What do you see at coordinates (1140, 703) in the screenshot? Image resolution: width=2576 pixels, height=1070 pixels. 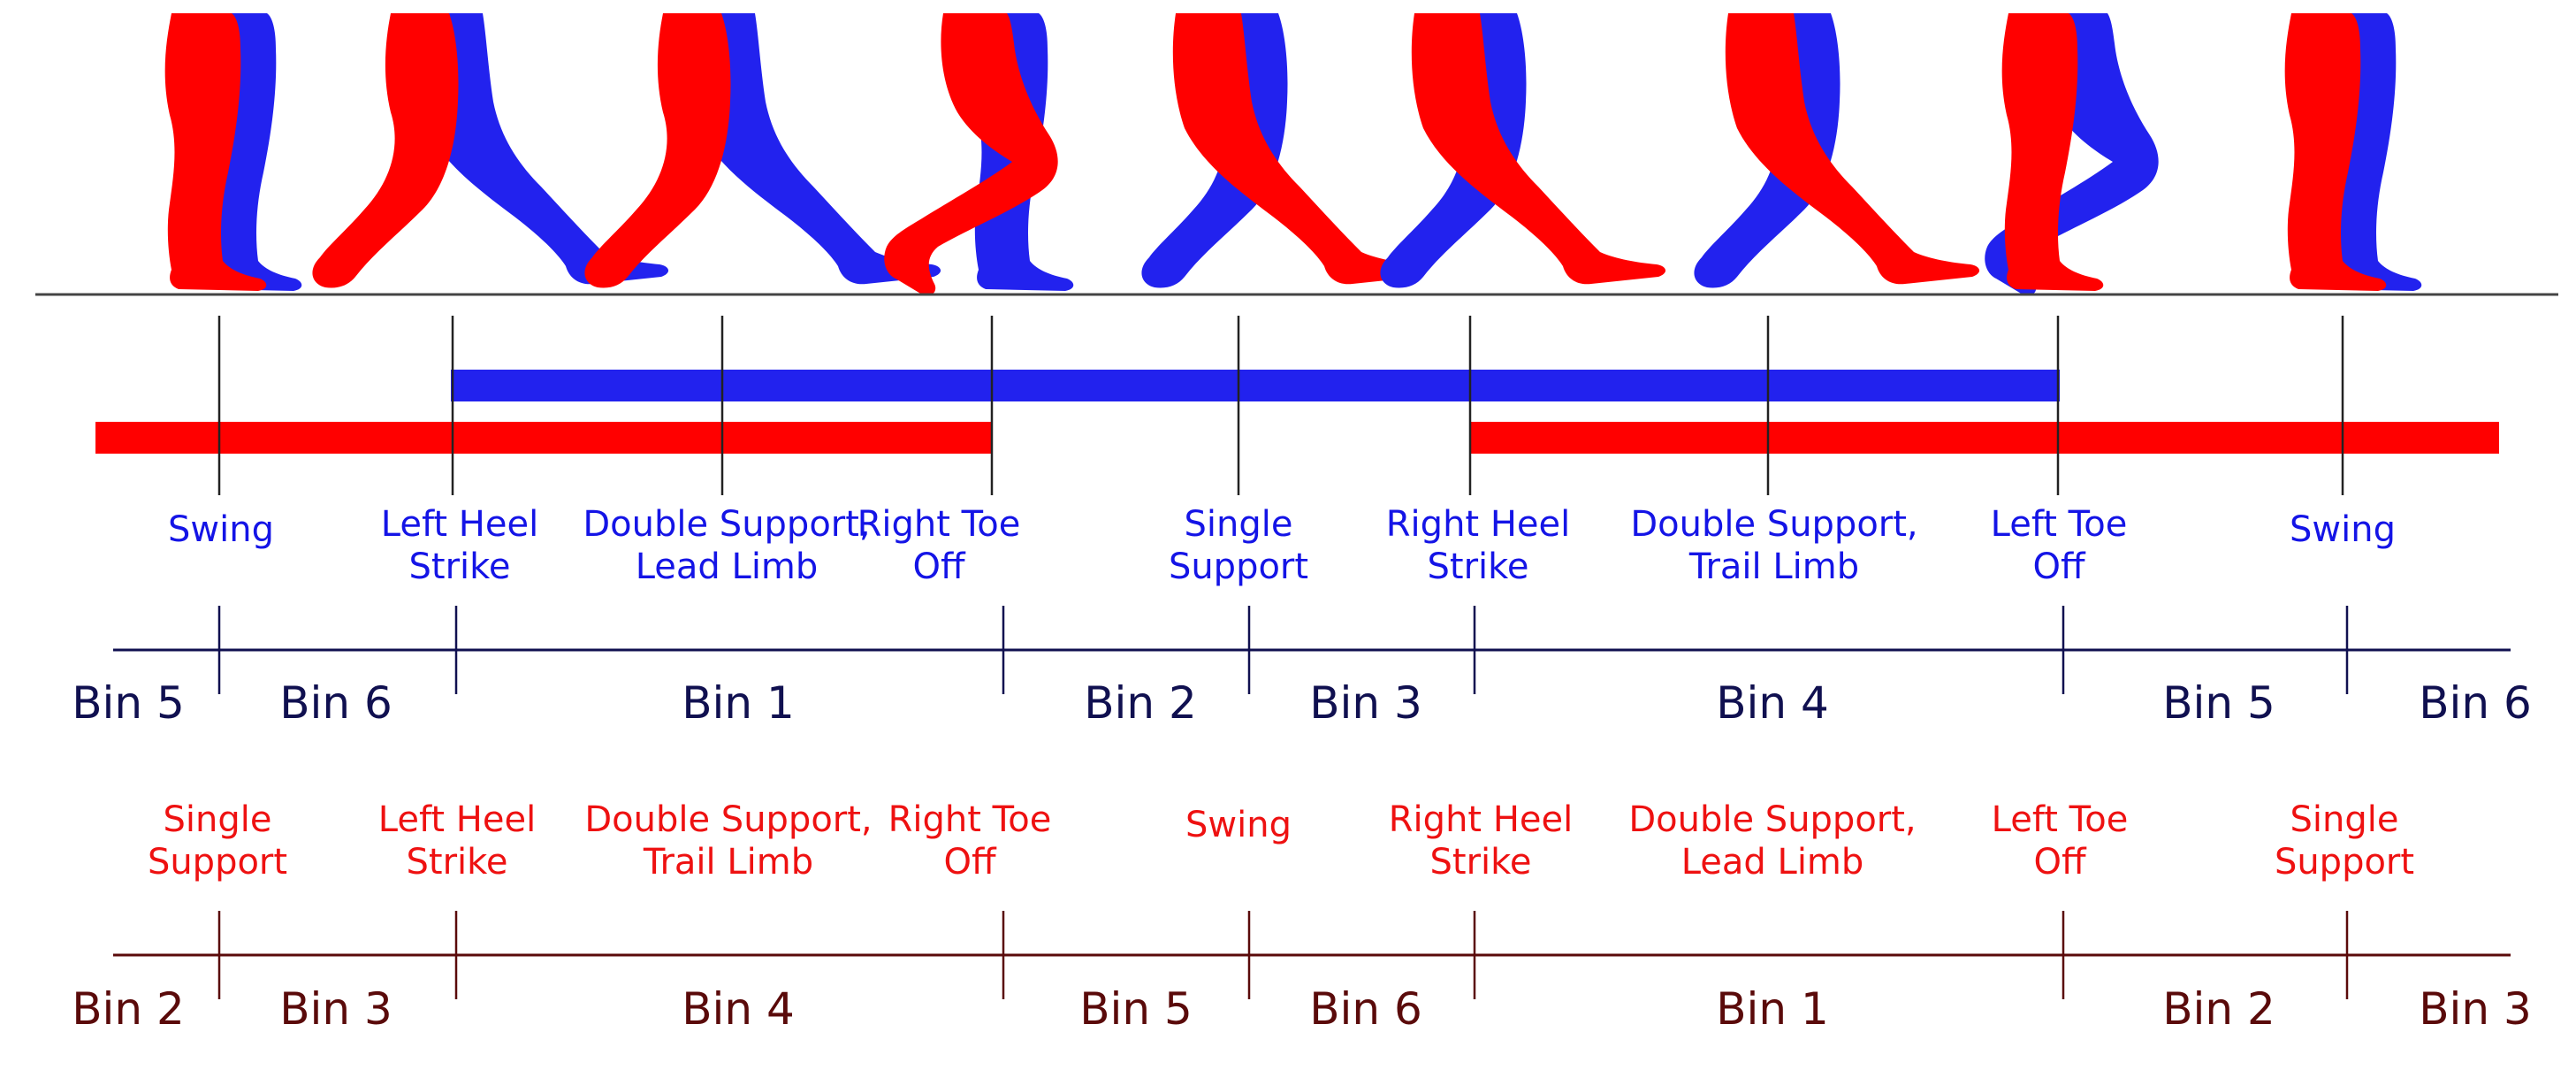 I see `blue-bin-label: Bin 2` at bounding box center [1140, 703].